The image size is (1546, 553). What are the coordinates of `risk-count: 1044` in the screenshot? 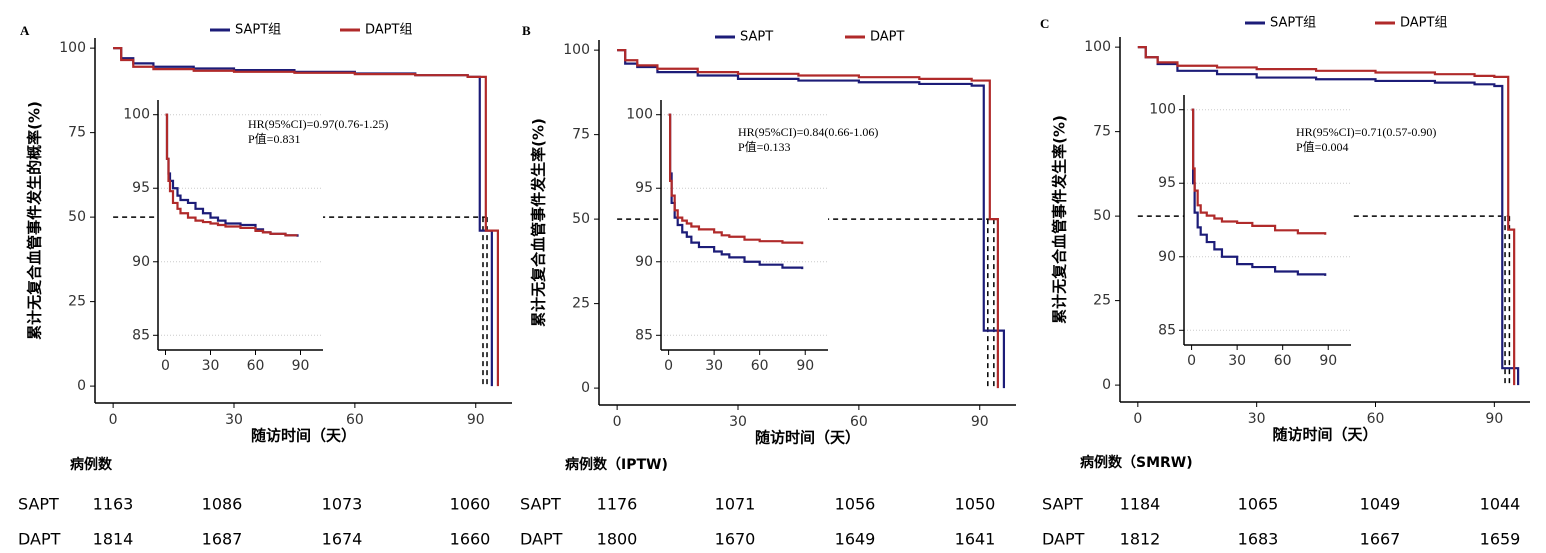 It's located at (1500, 504).